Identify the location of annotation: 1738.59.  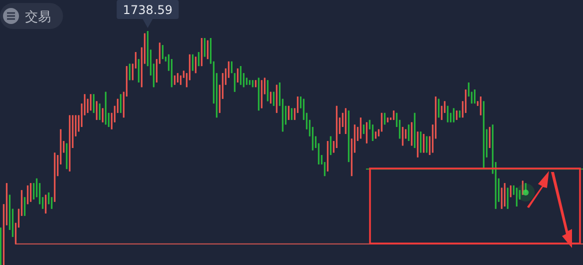
(147, 10).